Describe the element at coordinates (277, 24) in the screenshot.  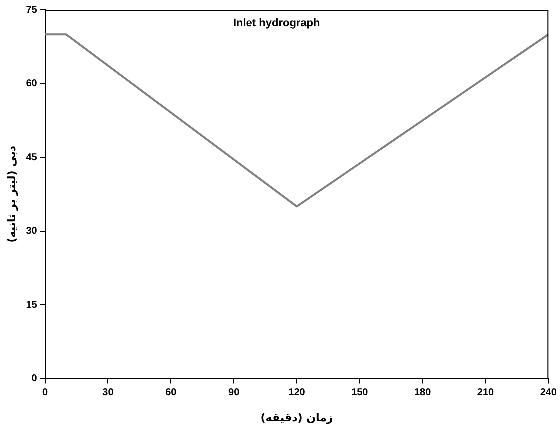
I see `text: Inlet hydrograph` at that location.